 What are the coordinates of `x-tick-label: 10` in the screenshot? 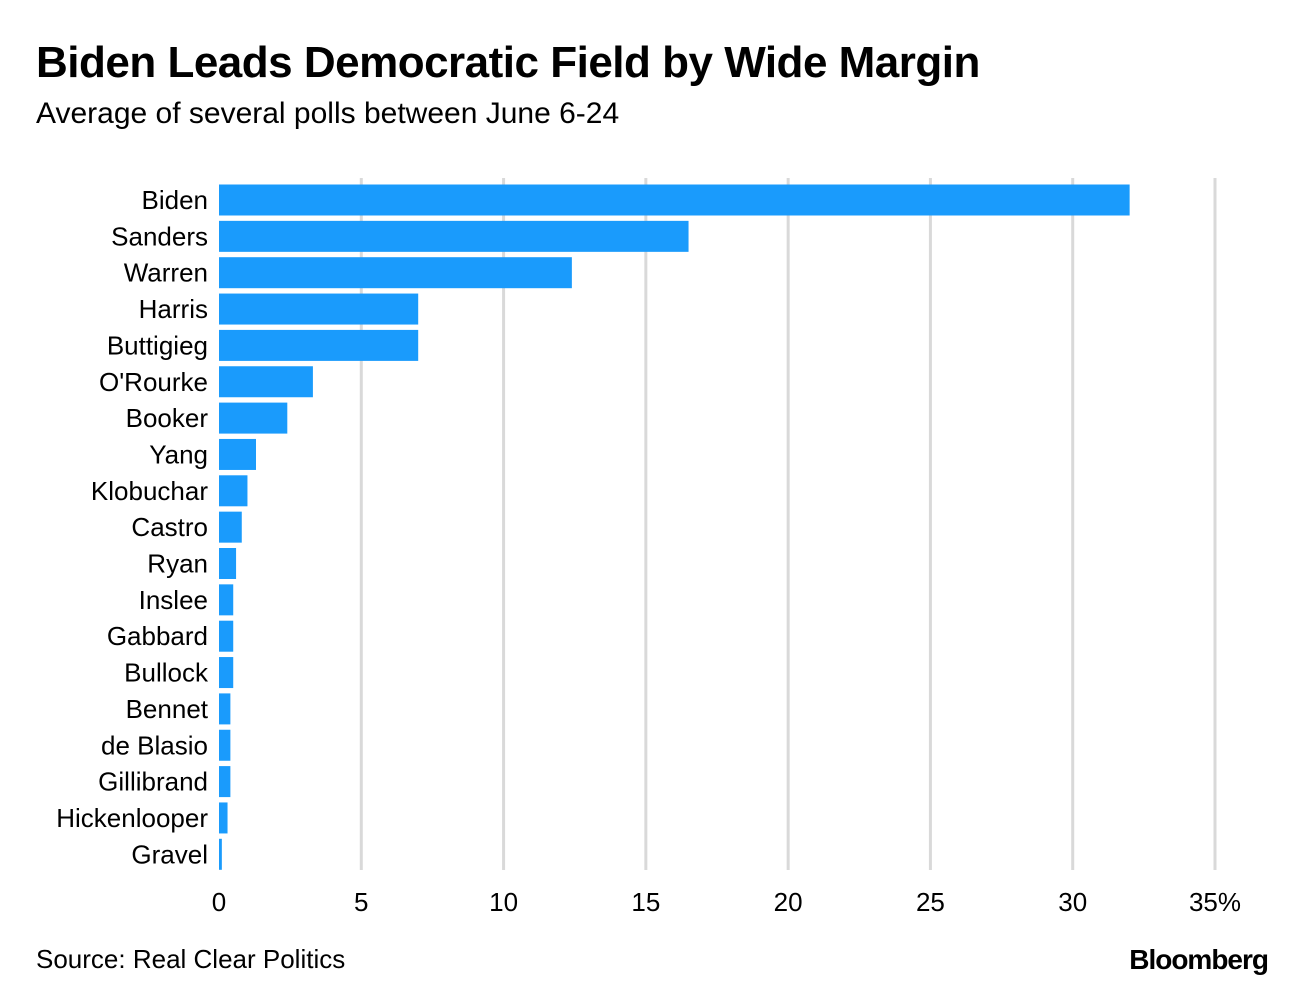 It's located at (503, 902).